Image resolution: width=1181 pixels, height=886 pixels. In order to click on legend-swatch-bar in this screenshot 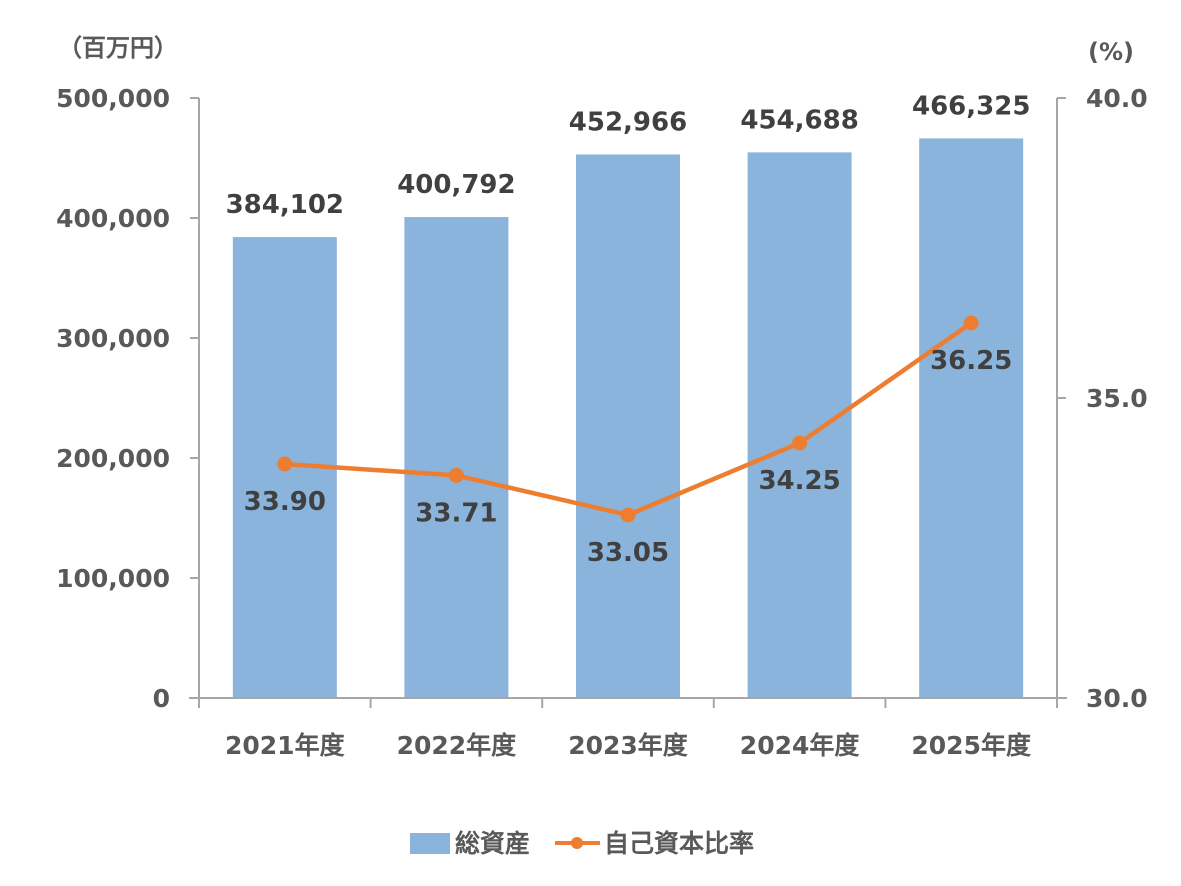, I will do `click(430, 843)`.